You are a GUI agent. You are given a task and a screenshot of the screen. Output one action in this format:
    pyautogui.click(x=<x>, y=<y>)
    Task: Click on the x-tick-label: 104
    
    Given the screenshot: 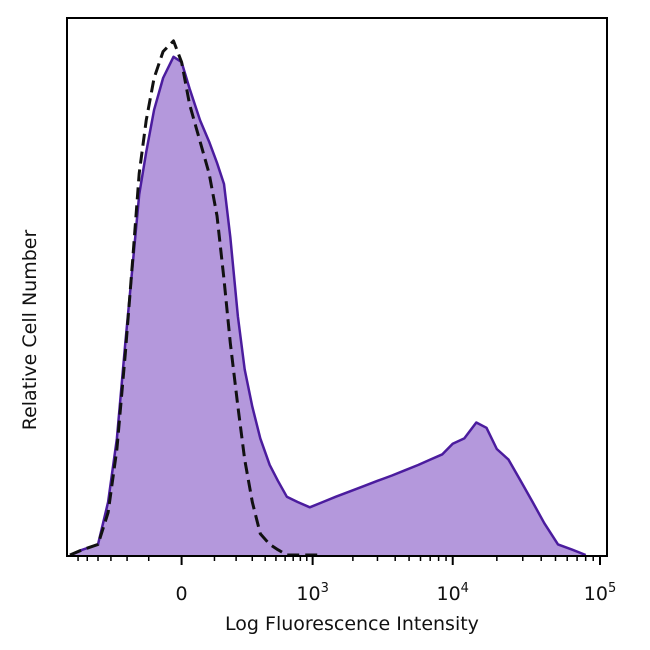 What is the action you would take?
    pyautogui.click(x=452, y=593)
    